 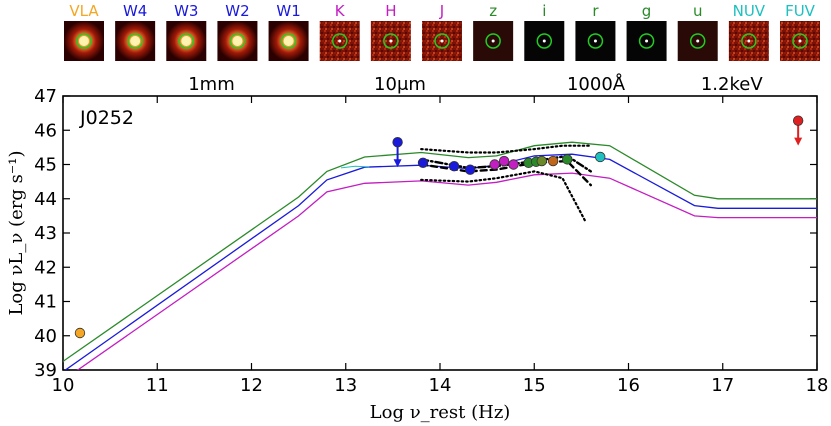 What do you see at coordinates (16, 232) in the screenshot?
I see `y-axis-title: Log νL_ν (erg s⁻¹)` at bounding box center [16, 232].